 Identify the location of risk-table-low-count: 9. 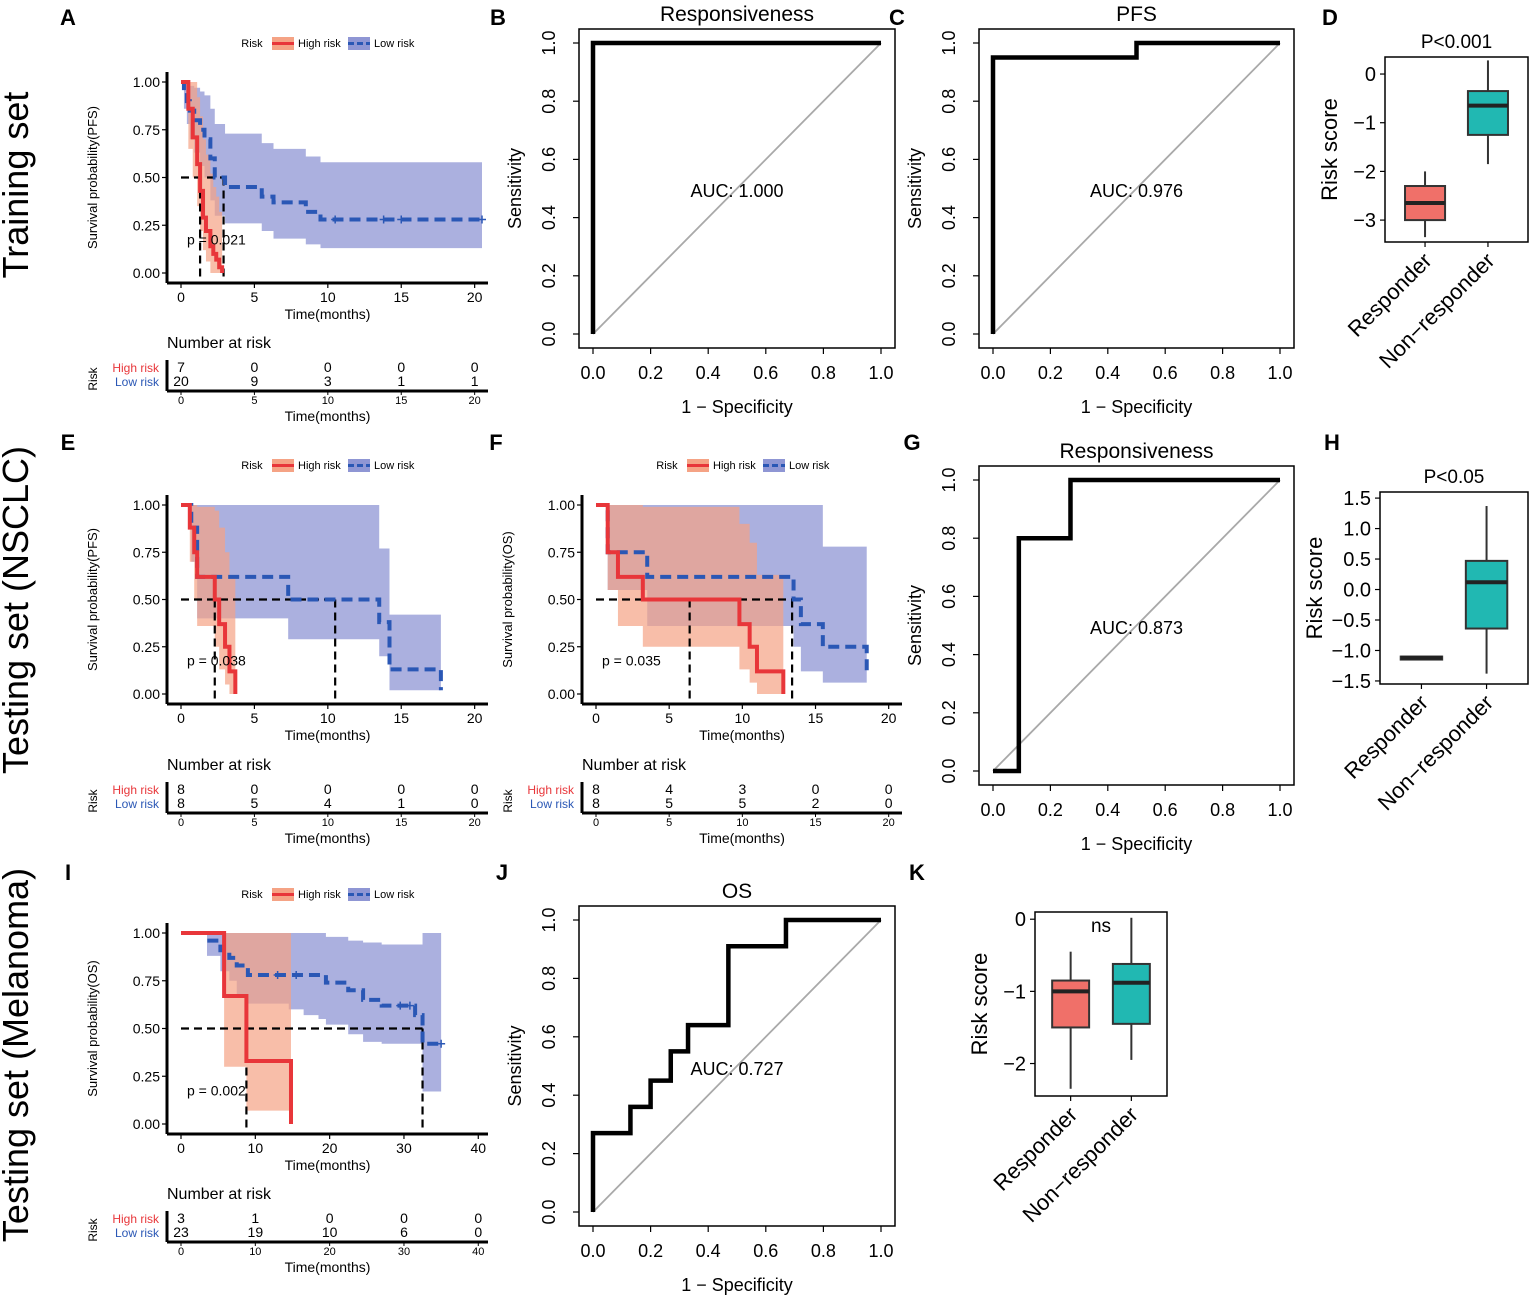
(255, 381).